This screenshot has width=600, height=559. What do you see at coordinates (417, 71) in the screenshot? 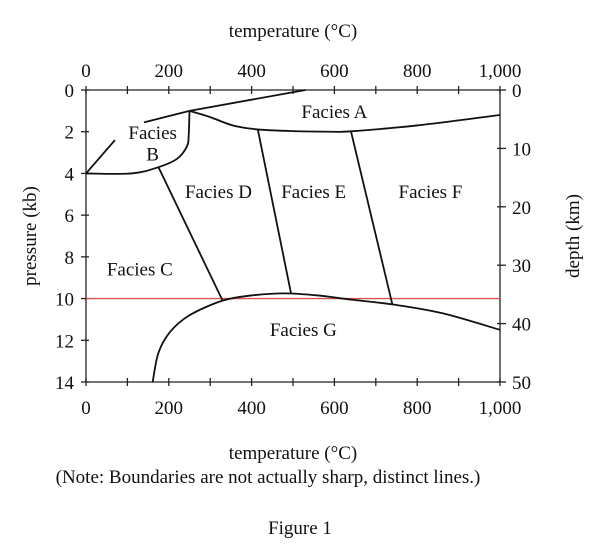
I see `x-tick-label-top: 800` at bounding box center [417, 71].